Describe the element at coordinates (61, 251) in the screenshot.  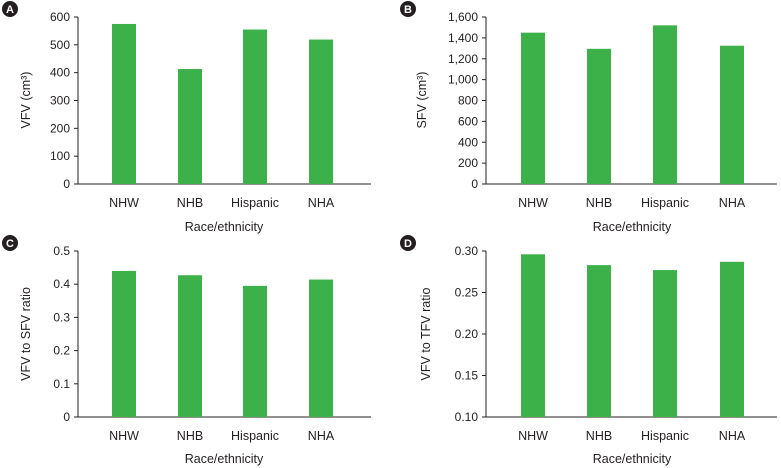
I see `panel-c-y-tick-label: 0.5` at that location.